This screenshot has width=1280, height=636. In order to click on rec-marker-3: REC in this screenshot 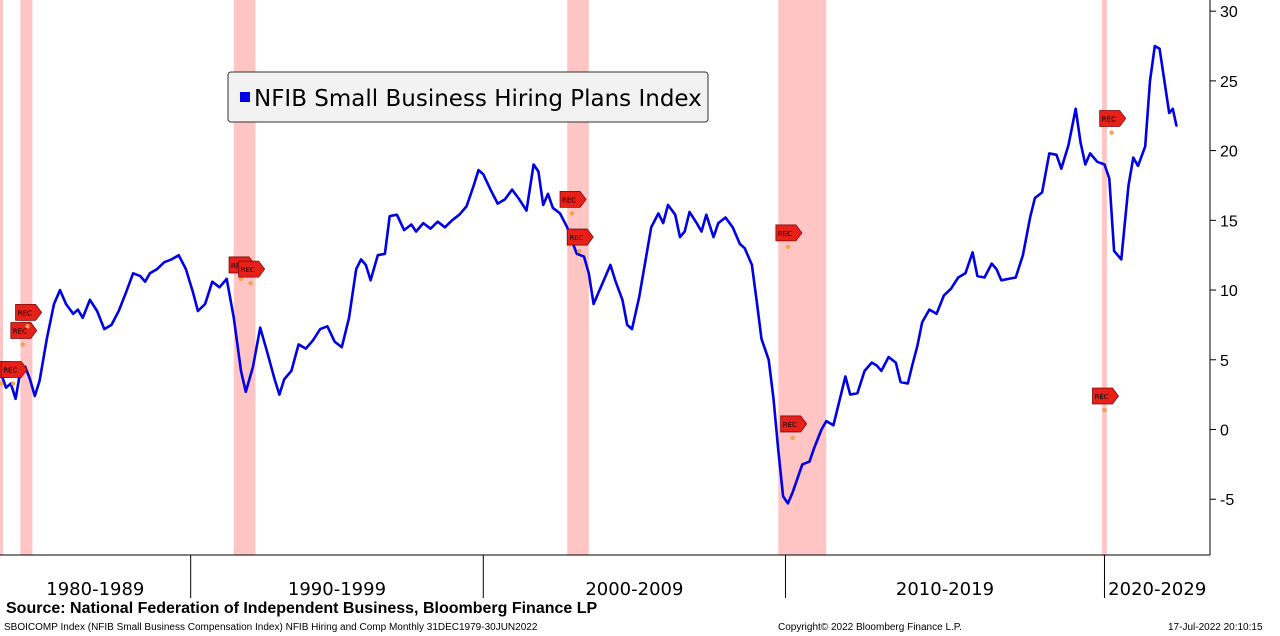, I will do `click(29, 316)`.